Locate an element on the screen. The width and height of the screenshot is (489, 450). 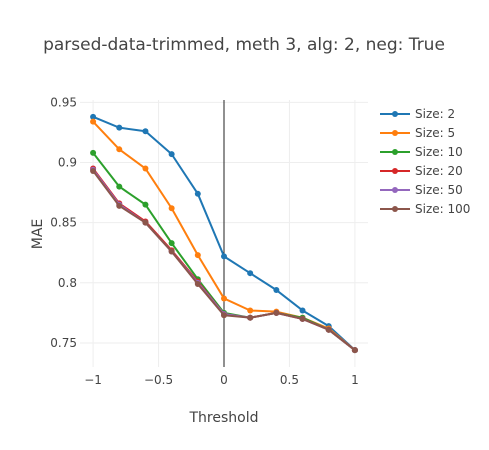
legend-label: Size: 100 is located at coordinates (442, 209).